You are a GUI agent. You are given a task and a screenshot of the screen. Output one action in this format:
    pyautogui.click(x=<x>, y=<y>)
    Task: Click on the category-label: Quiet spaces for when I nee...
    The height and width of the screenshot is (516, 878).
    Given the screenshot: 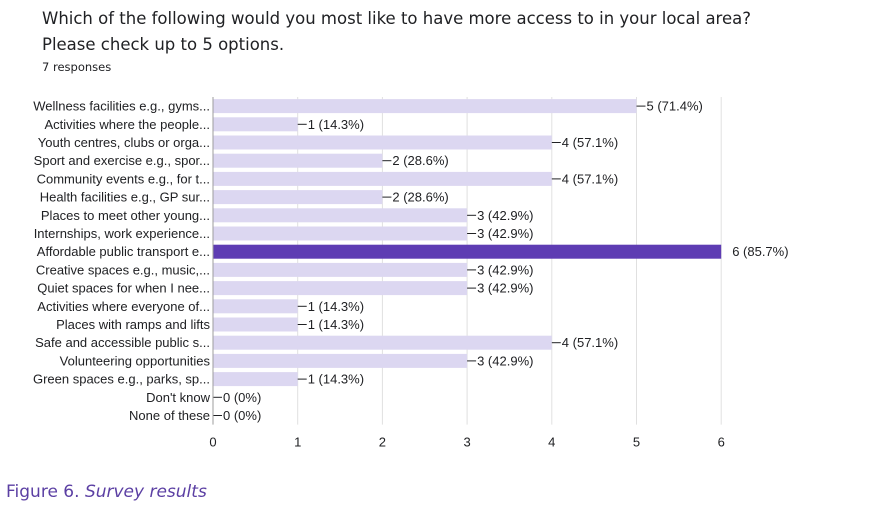 What is the action you would take?
    pyautogui.click(x=123, y=288)
    